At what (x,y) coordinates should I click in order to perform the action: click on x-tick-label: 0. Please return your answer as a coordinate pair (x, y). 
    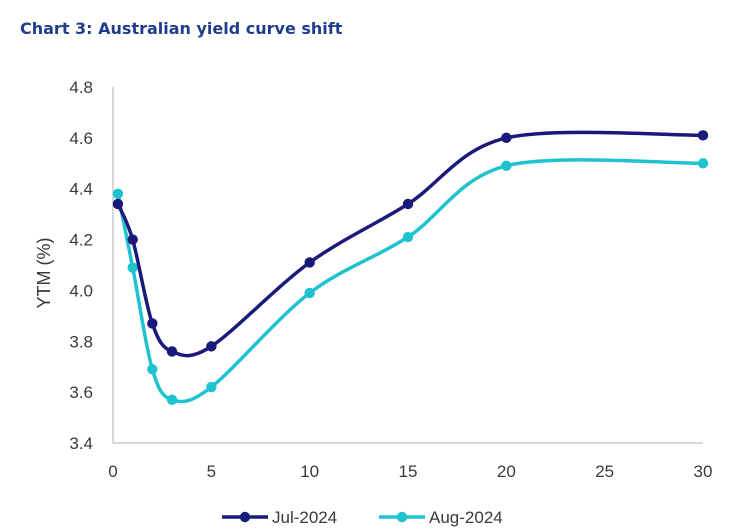
    Looking at the image, I should click on (112, 471).